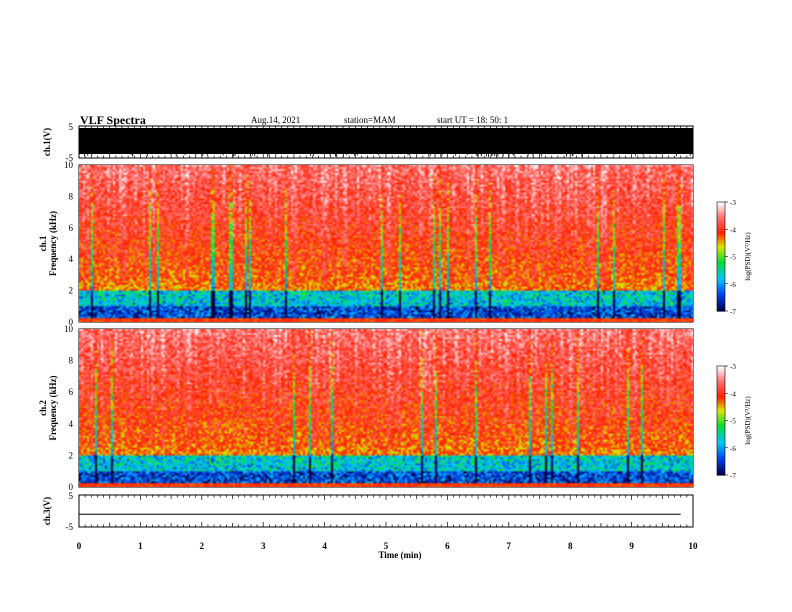 The height and width of the screenshot is (612, 792). I want to click on colorbar-label: log(PSD)(V²/Hz), so click(748, 256).